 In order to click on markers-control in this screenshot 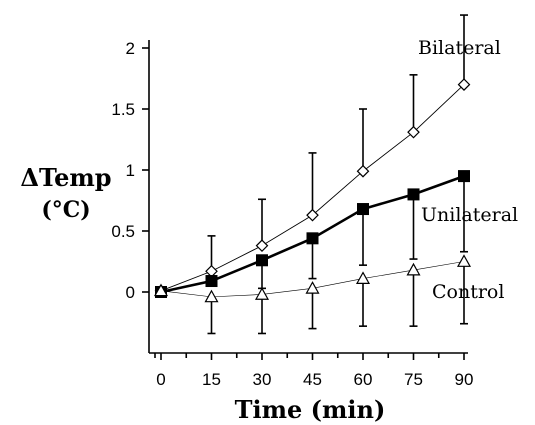, I will do `click(312, 278)`.